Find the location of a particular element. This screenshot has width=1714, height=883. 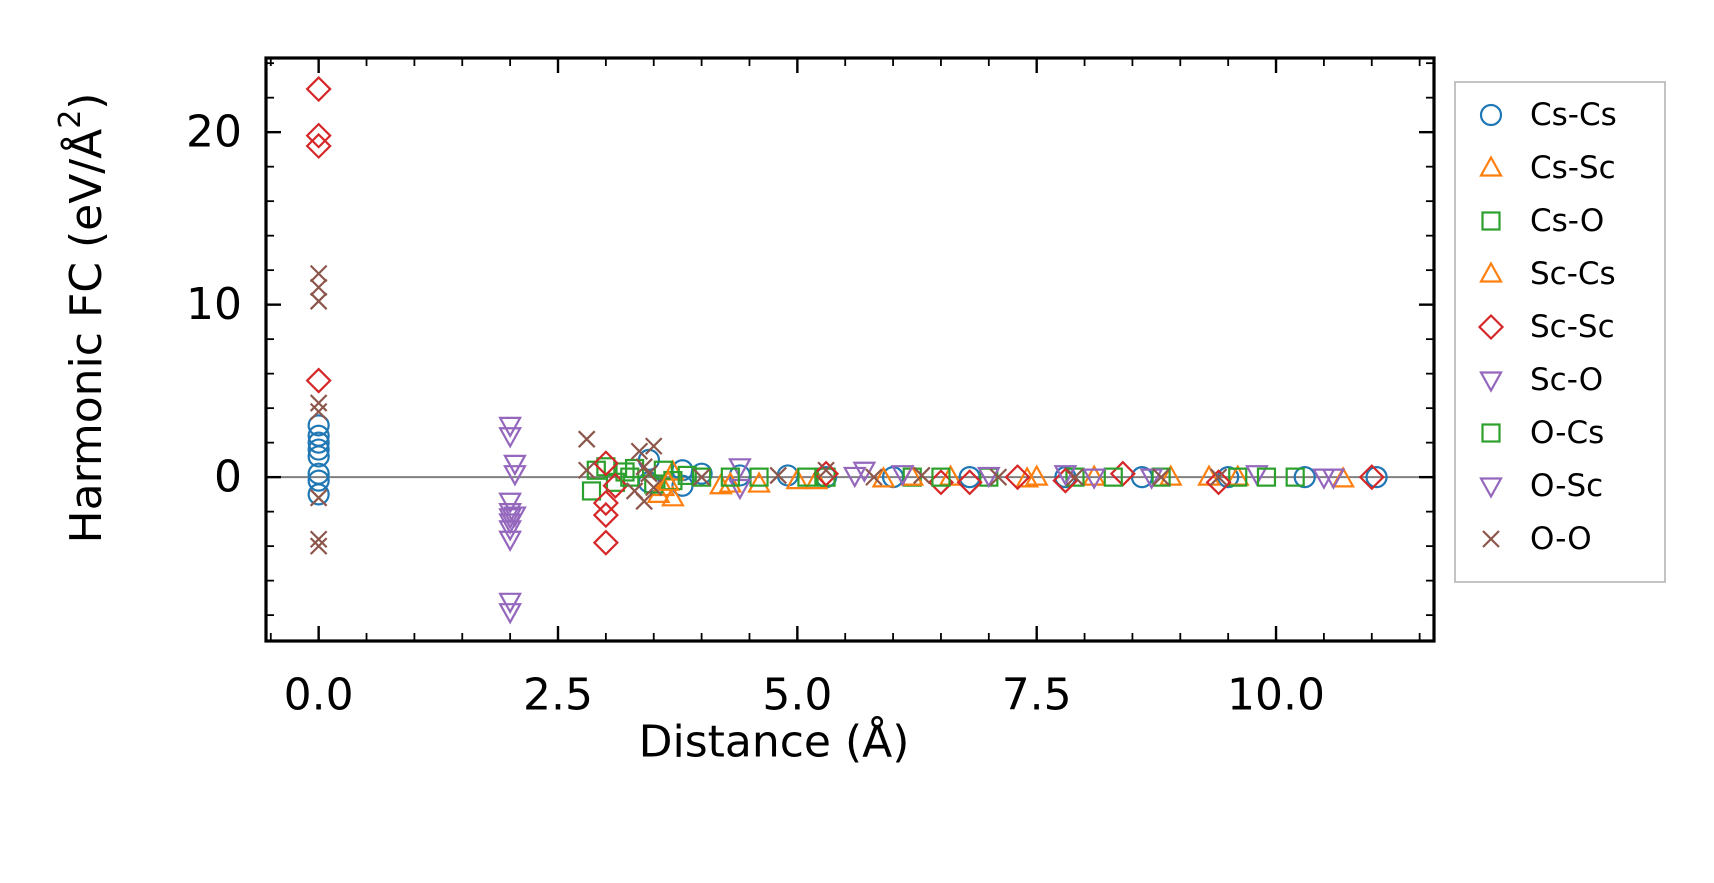

y-axis-label-main: Harmonic FC (eV/Å is located at coordinates (85, 336).